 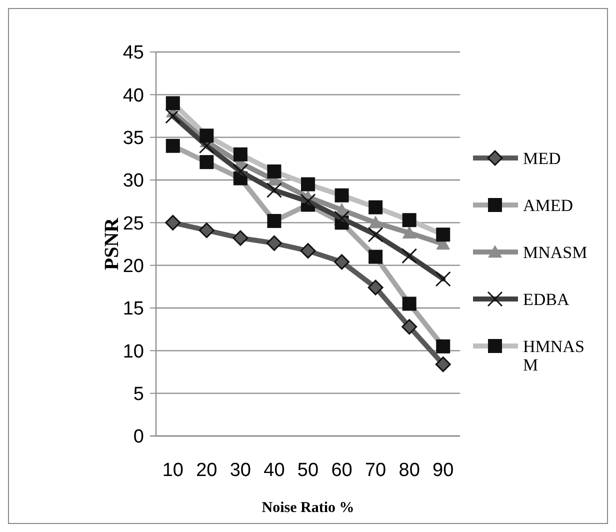 What do you see at coordinates (112, 243) in the screenshot?
I see `y-axis-title: PSNR` at bounding box center [112, 243].